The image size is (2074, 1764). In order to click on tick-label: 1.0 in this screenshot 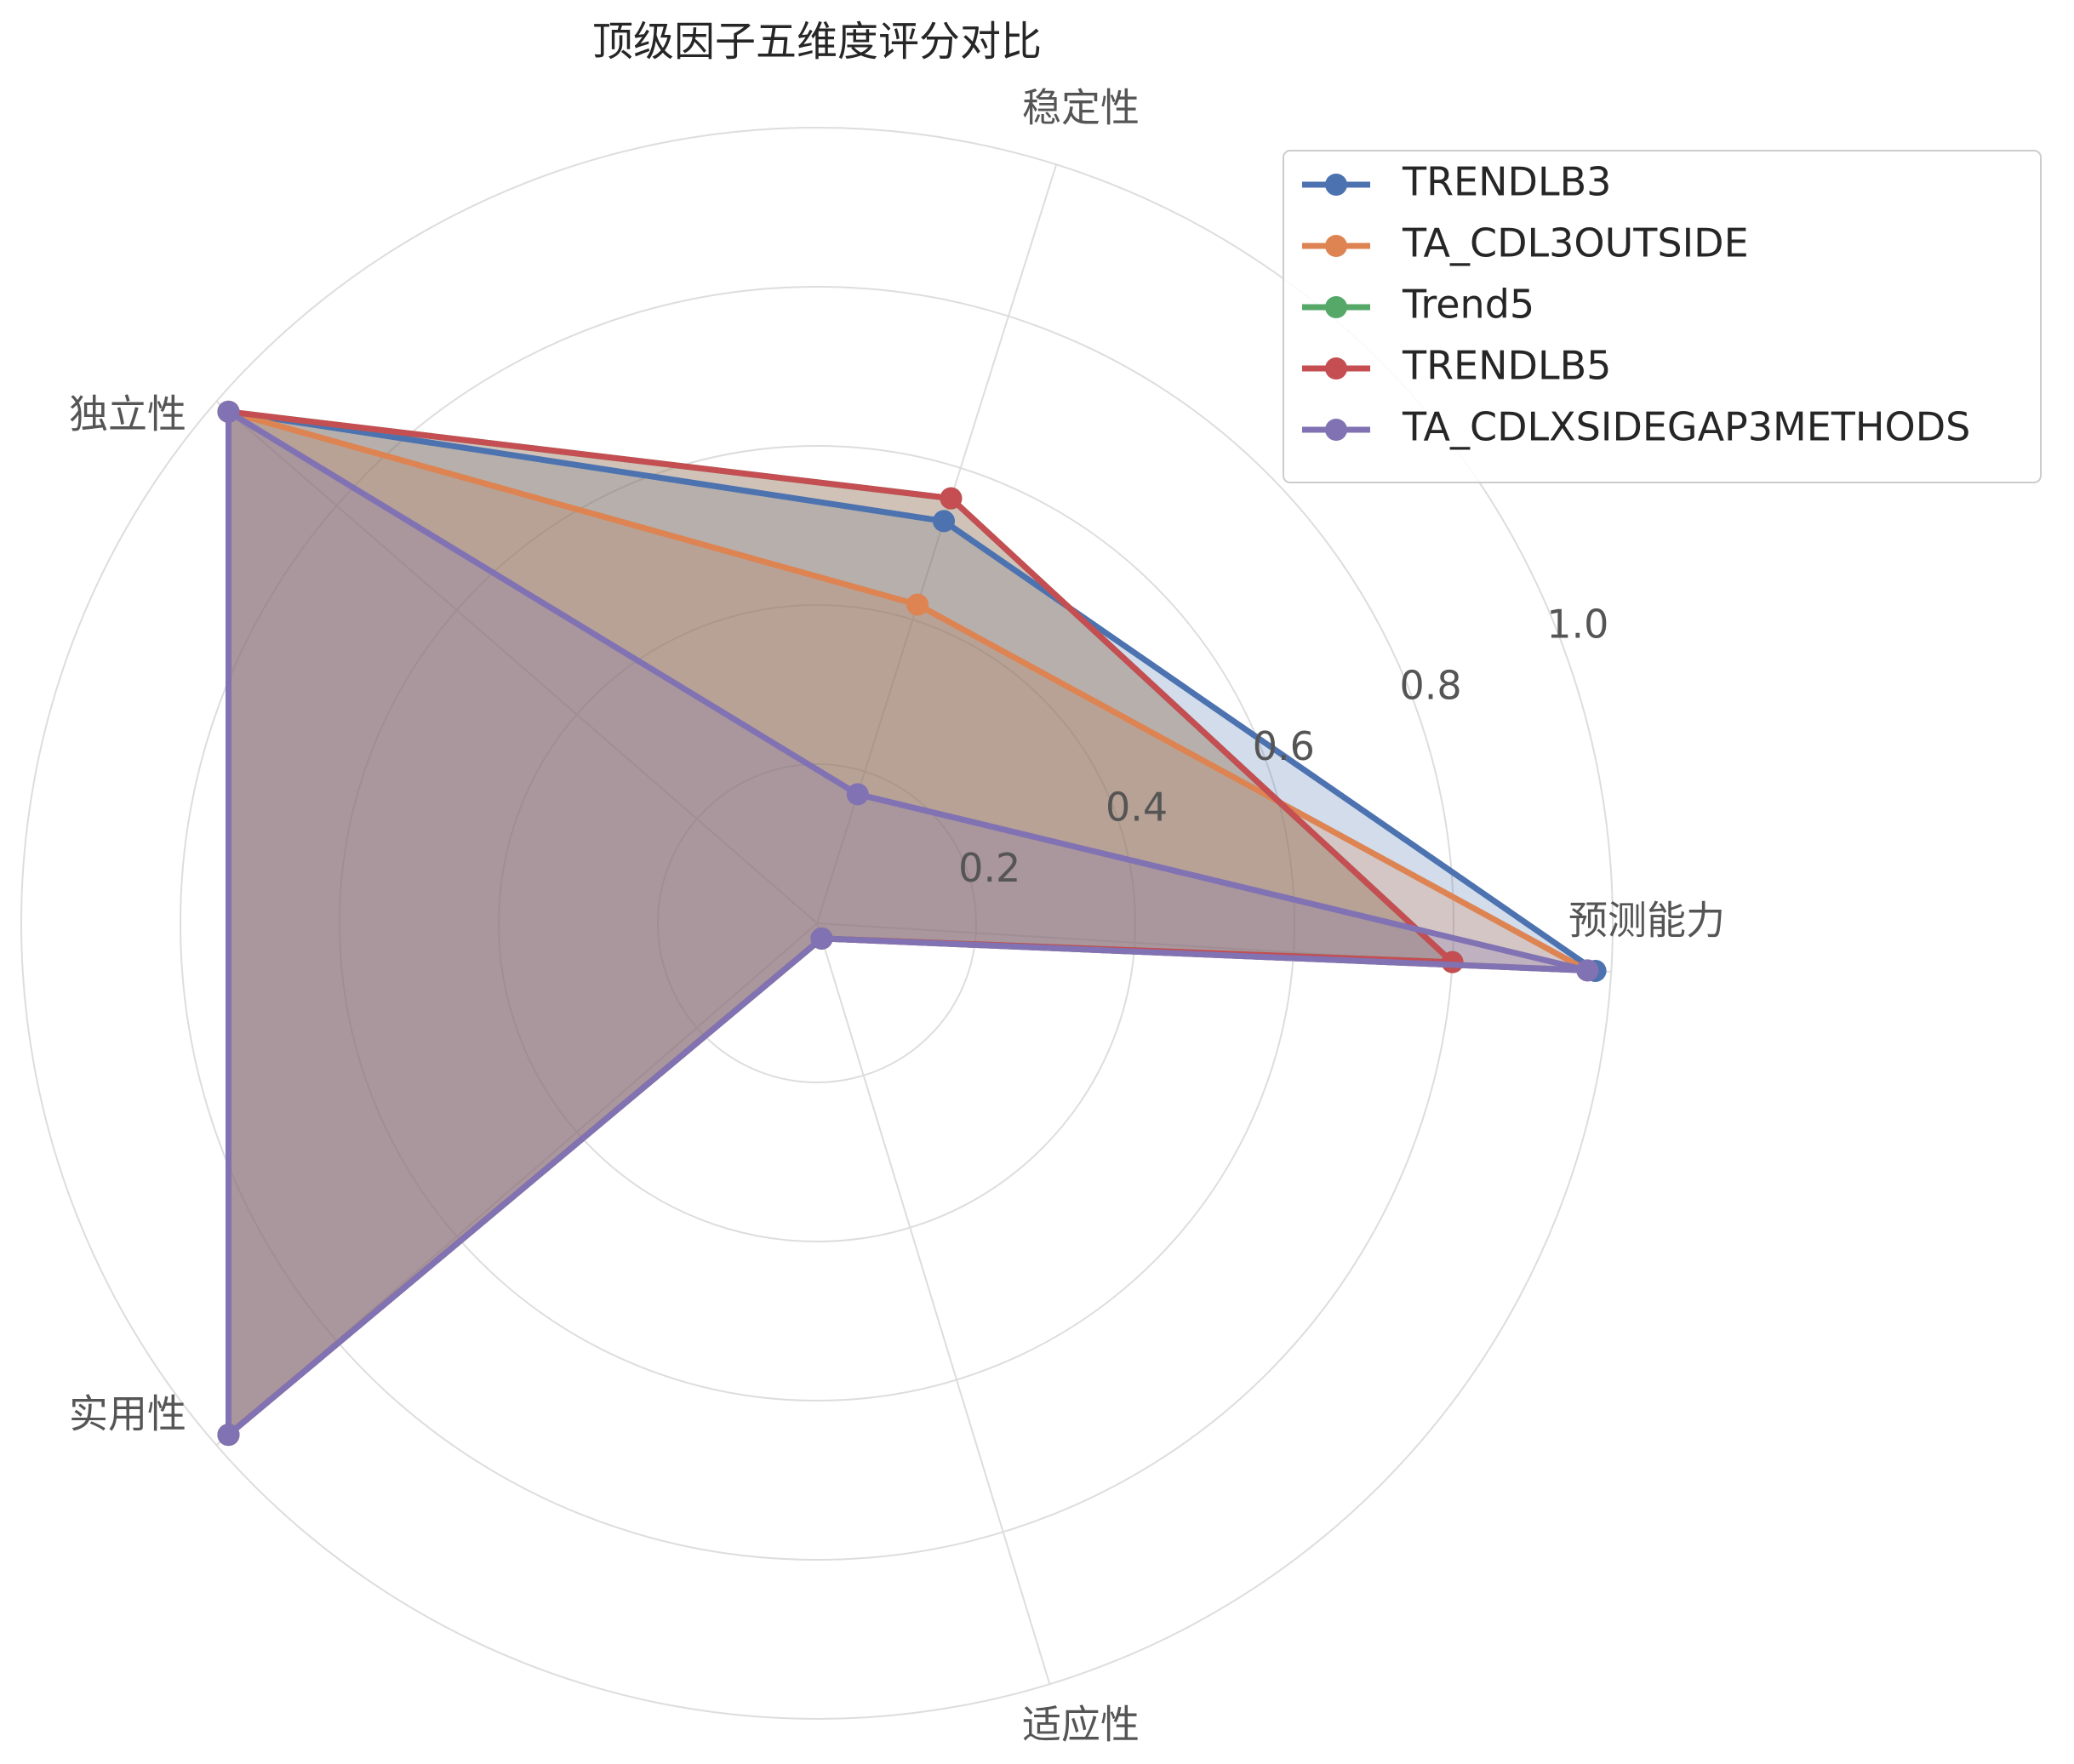, I will do `click(1577, 625)`.